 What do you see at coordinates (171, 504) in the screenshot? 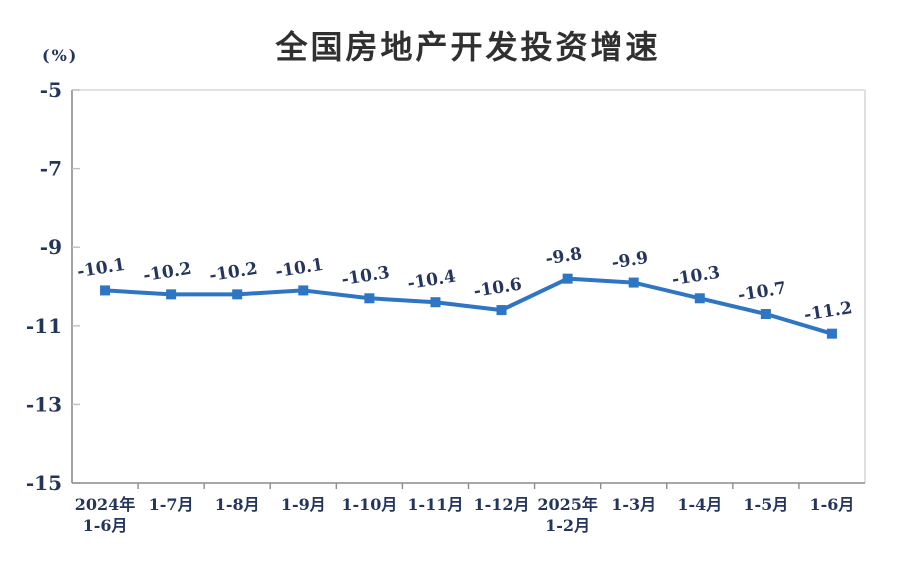
I see `x-tick-label: 1-7月` at bounding box center [171, 504].